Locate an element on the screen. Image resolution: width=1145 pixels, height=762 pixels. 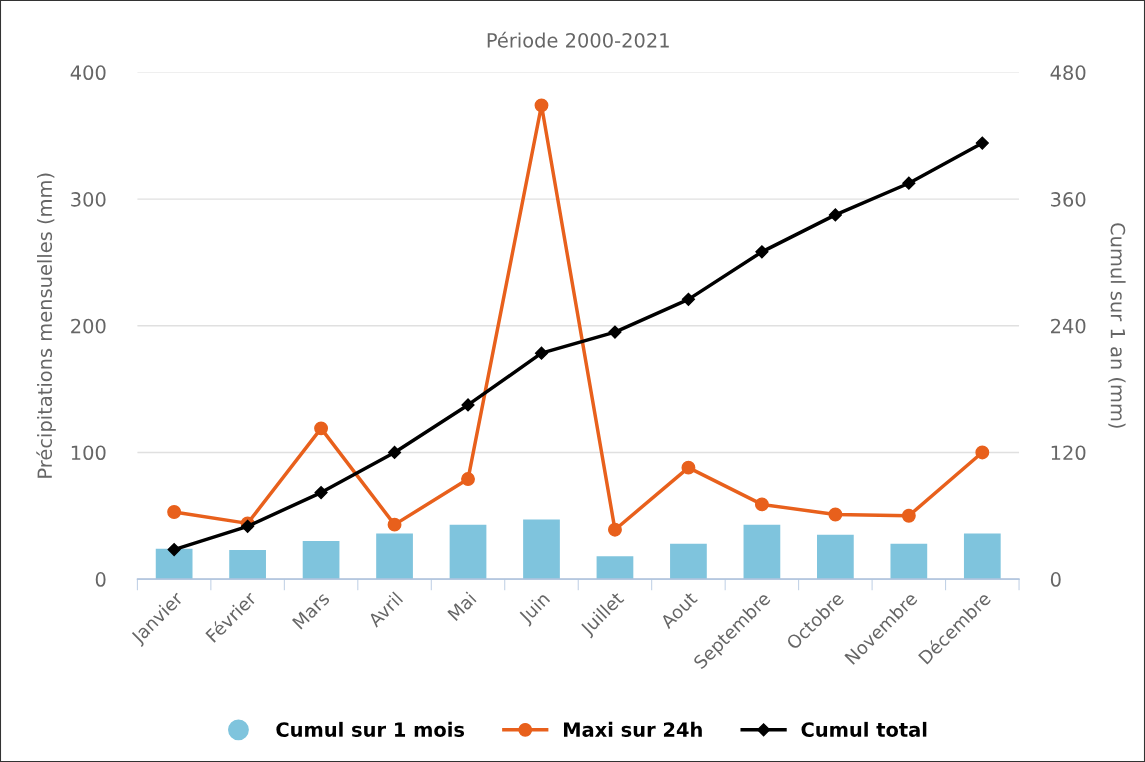
y-axis-title: Précipitations mensuelles (mm) is located at coordinates (46, 325).